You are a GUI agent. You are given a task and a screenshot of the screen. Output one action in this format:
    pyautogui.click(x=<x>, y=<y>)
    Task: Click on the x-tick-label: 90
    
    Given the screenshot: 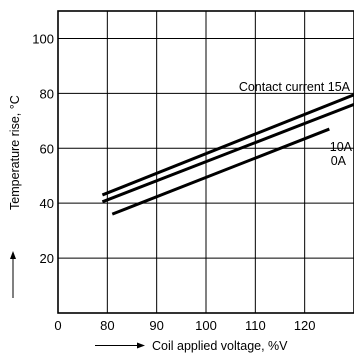 What is the action you would take?
    pyautogui.click(x=156, y=325)
    